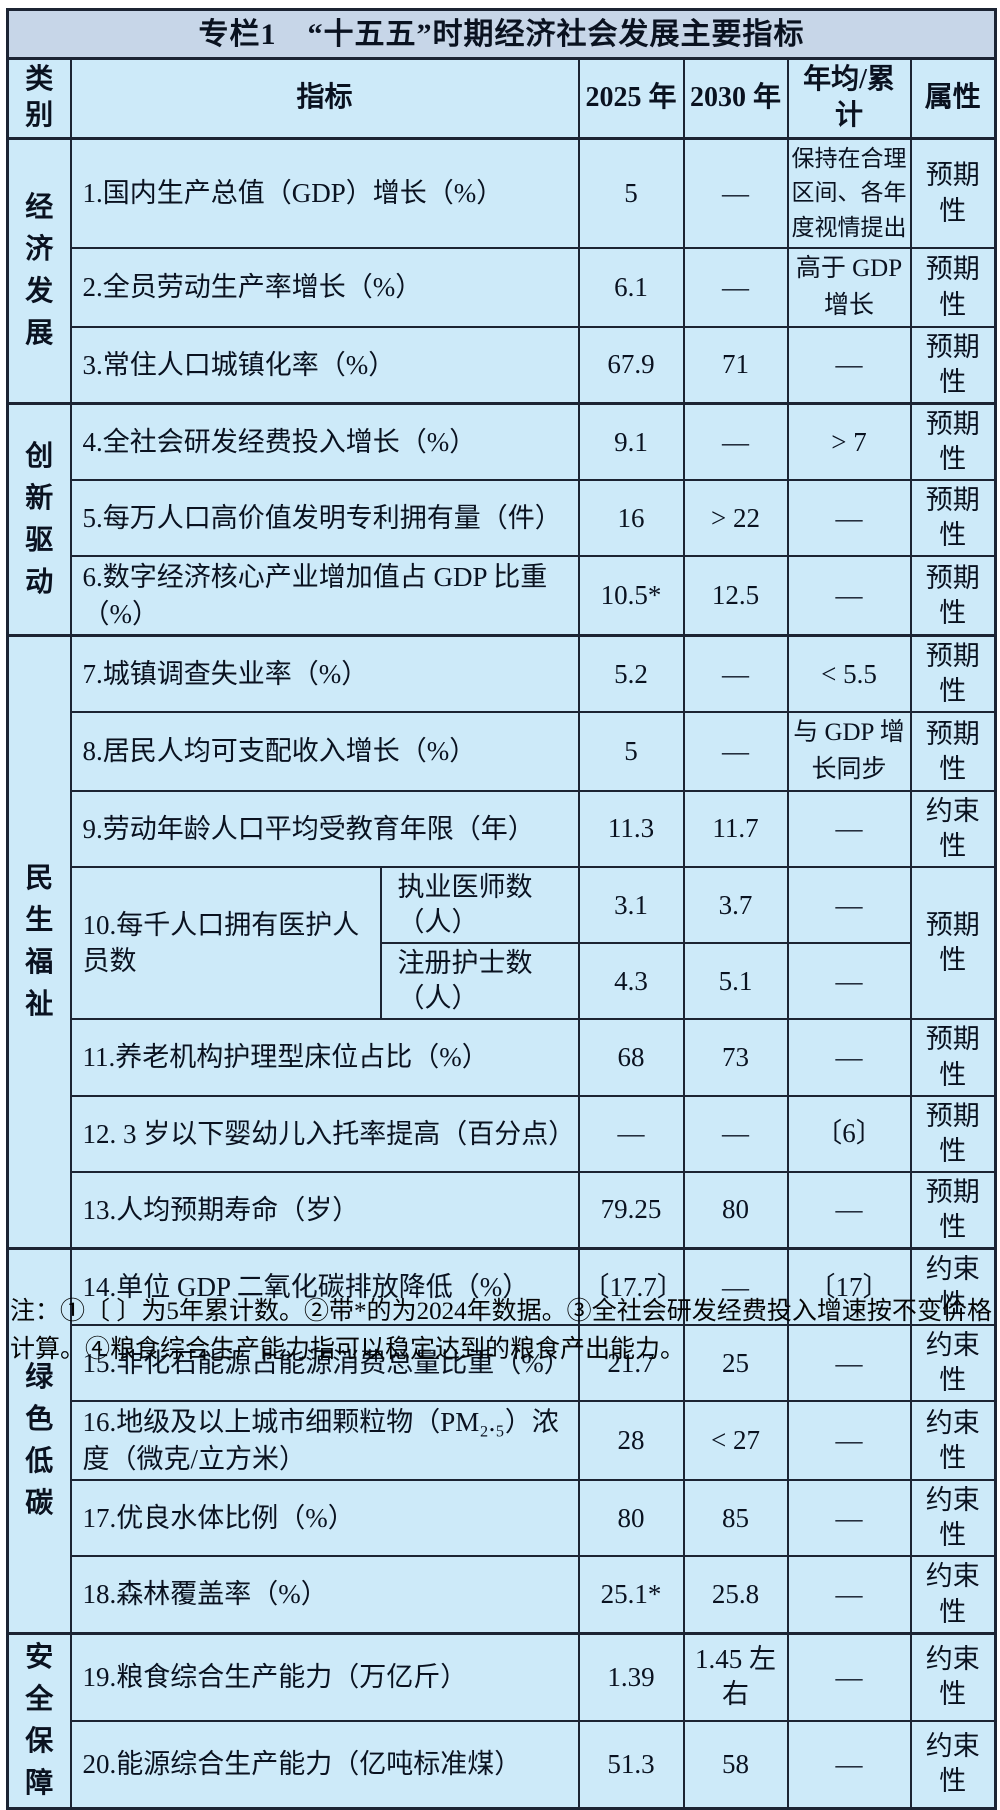 The height and width of the screenshot is (1810, 1000). I want to click on value-2025-cell: 25.1*, so click(631, 1595).